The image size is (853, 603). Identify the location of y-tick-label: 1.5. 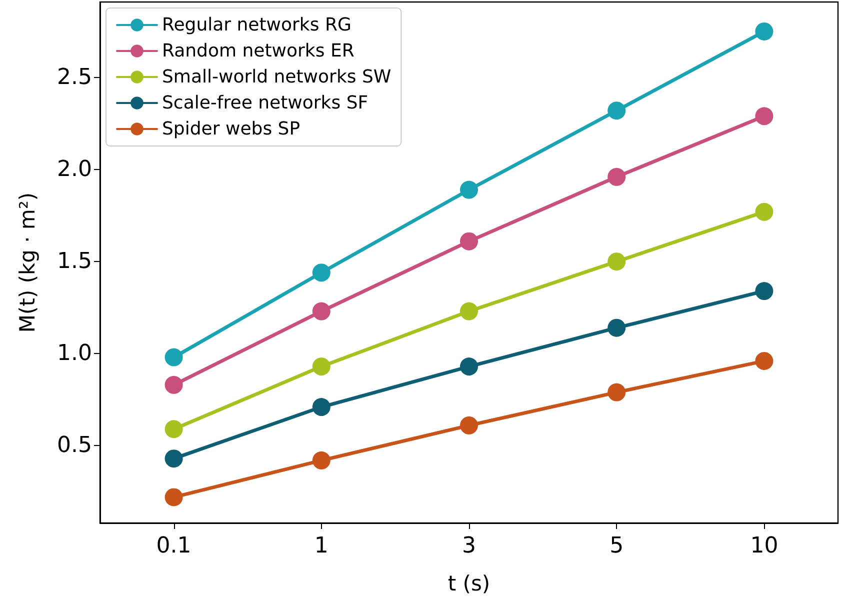
(74, 261).